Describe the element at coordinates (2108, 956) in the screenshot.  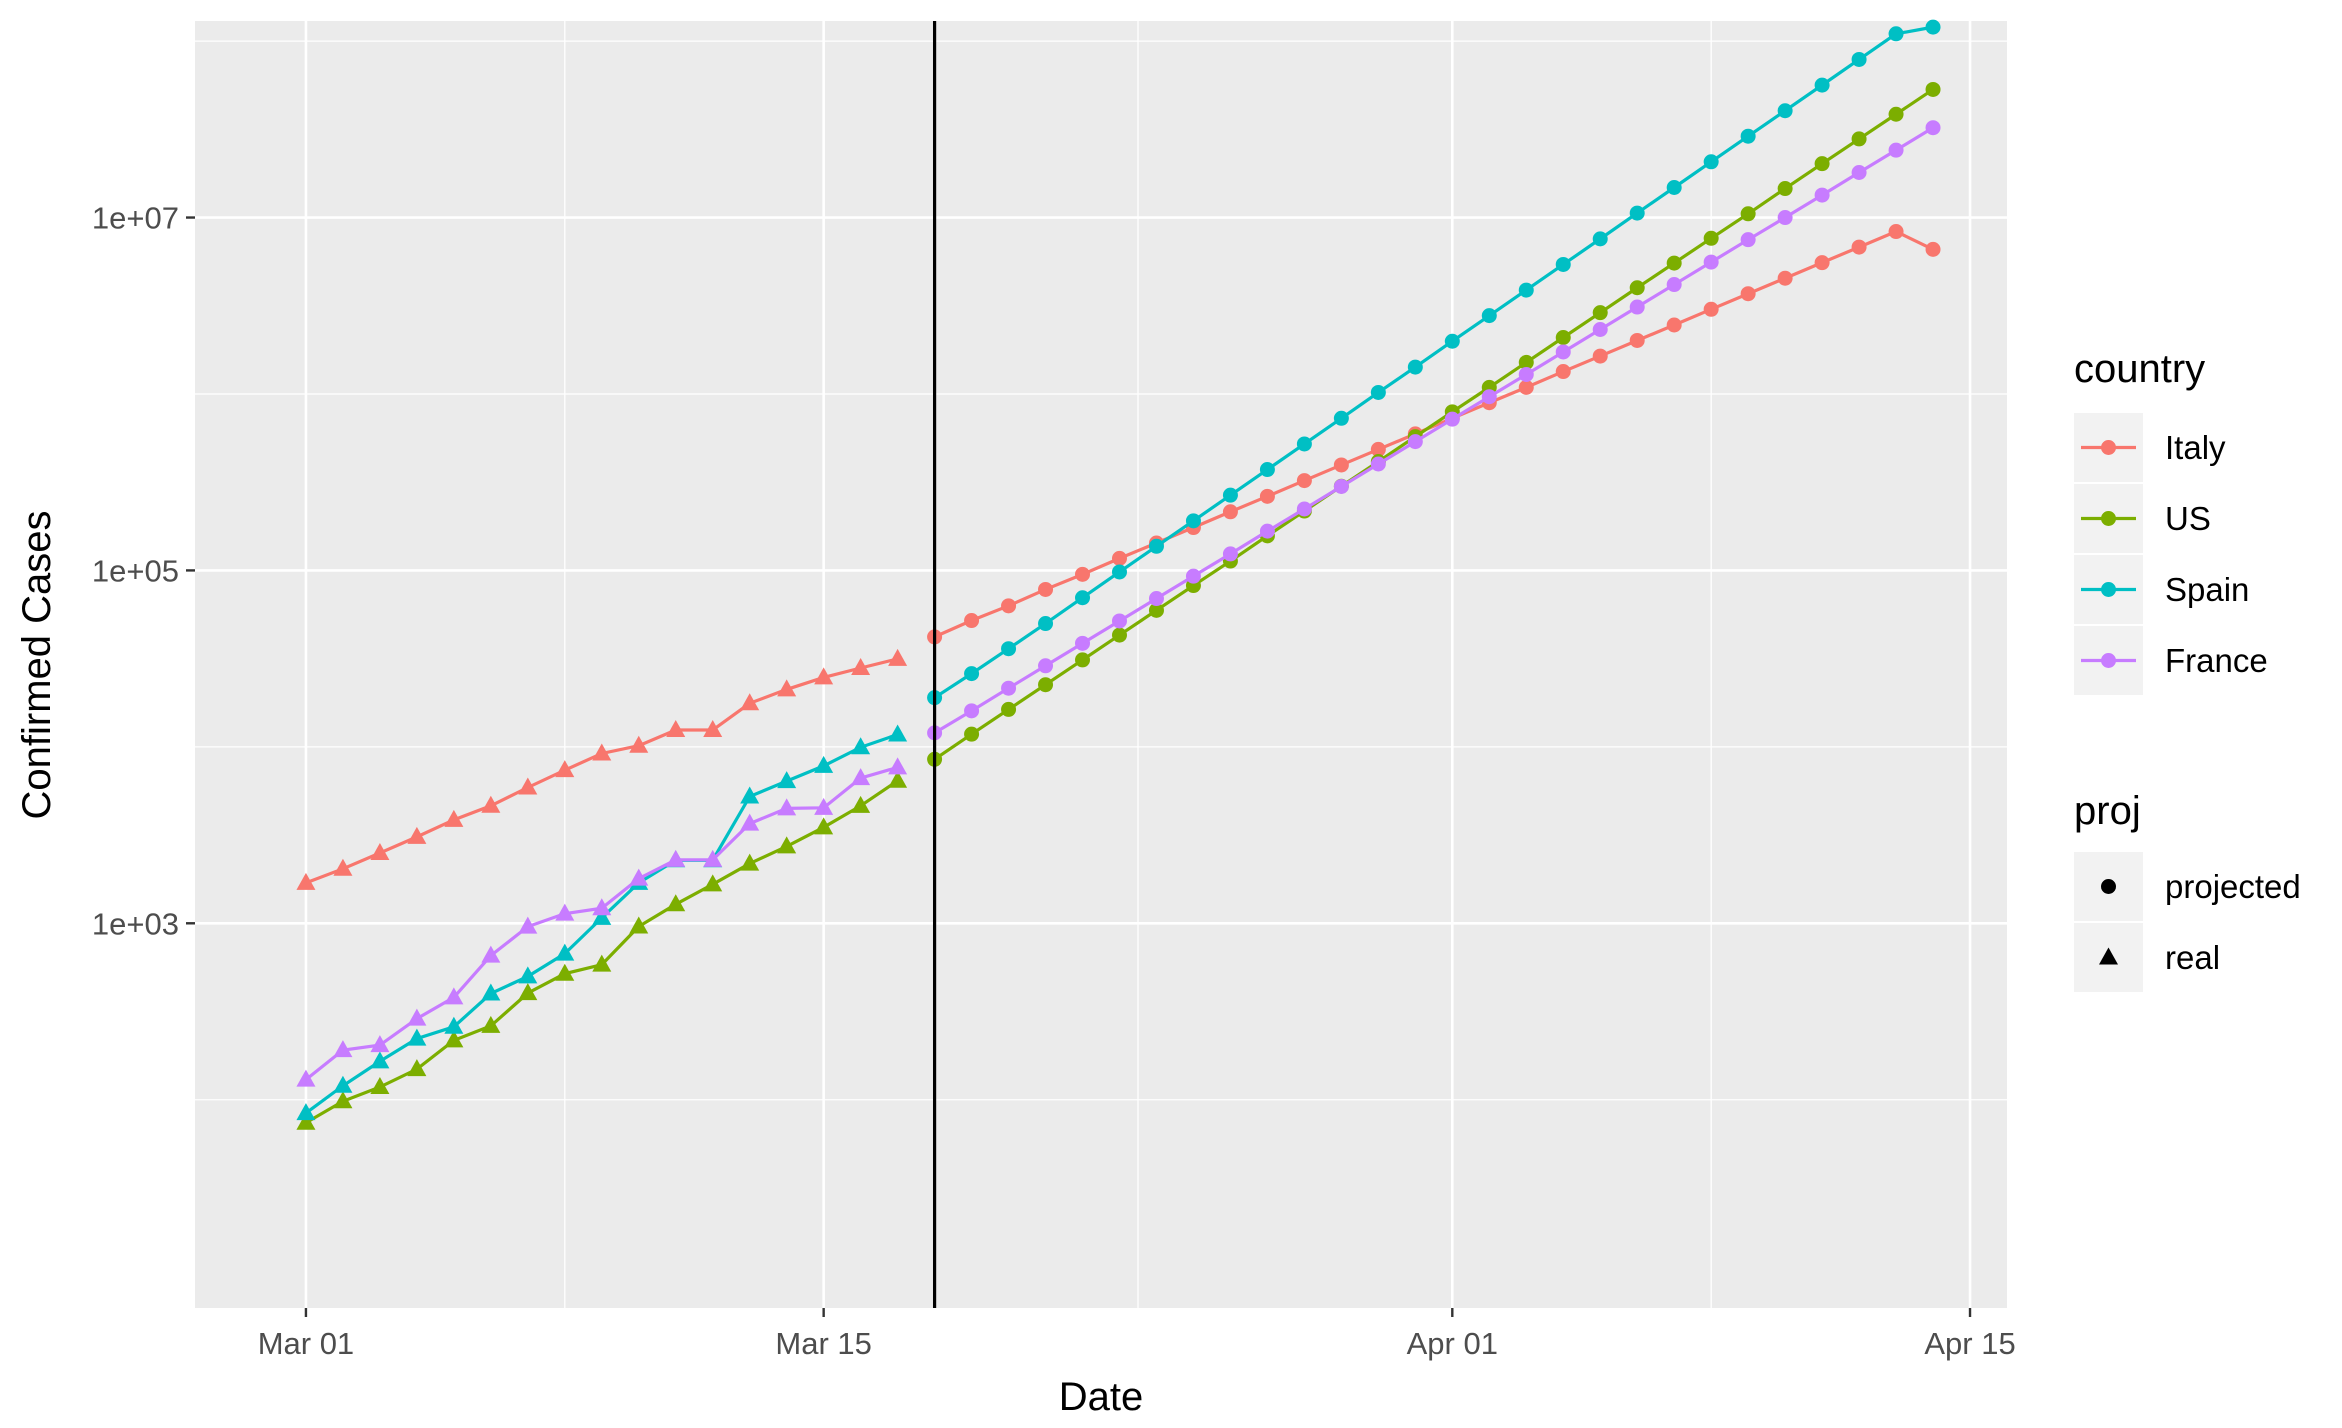
I see `legend-key-triangle` at that location.